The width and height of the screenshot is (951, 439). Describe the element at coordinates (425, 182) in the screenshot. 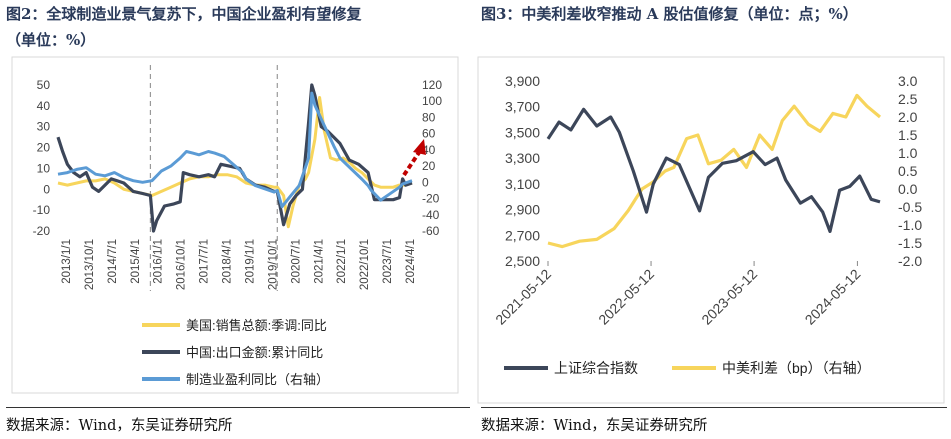

I see `right-y-tick: 0` at that location.